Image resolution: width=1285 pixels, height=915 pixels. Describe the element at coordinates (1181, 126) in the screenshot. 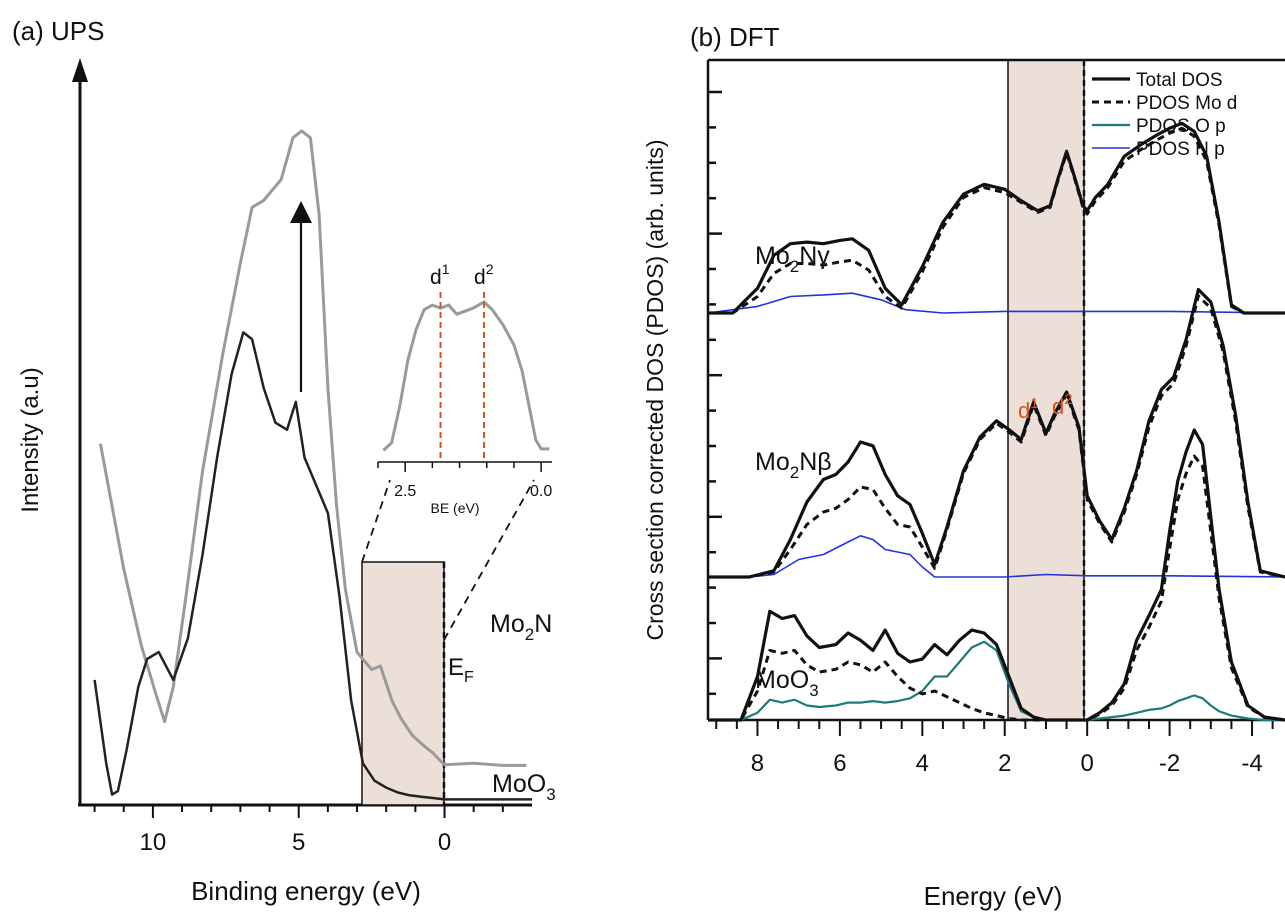

I see `legend-label: PDOS O p` at that location.